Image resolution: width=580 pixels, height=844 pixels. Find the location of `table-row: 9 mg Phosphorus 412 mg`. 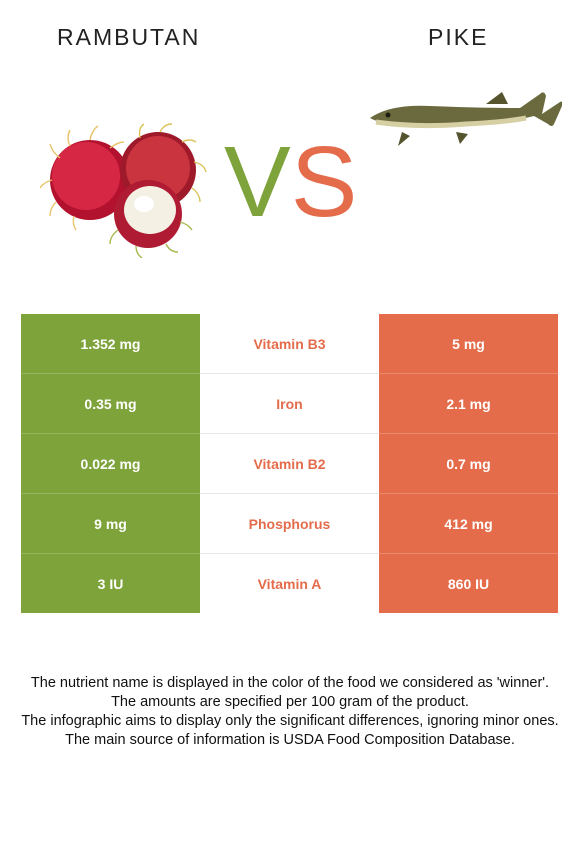

table-row: 9 mg Phosphorus 412 mg is located at coordinates (289, 523).